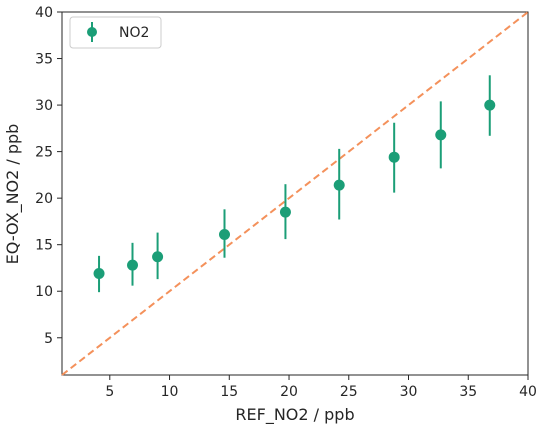 The width and height of the screenshot is (550, 448). I want to click on legend-label-no2: NO2, so click(134, 33).